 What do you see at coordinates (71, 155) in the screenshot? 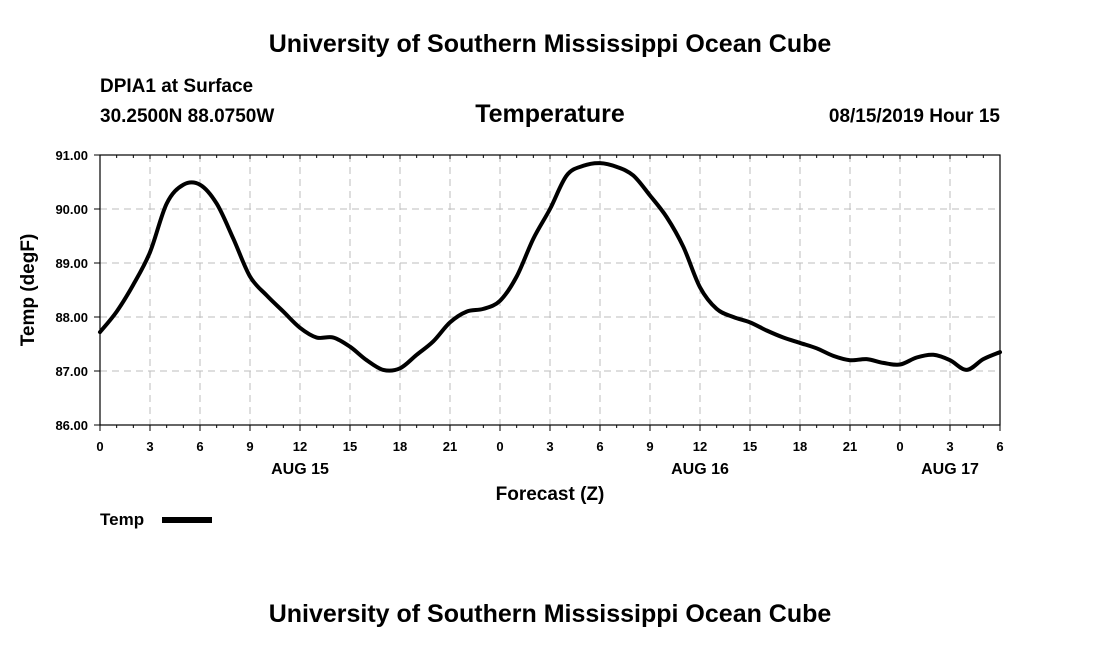
I see `y-tick-label: 91.00` at bounding box center [71, 155].